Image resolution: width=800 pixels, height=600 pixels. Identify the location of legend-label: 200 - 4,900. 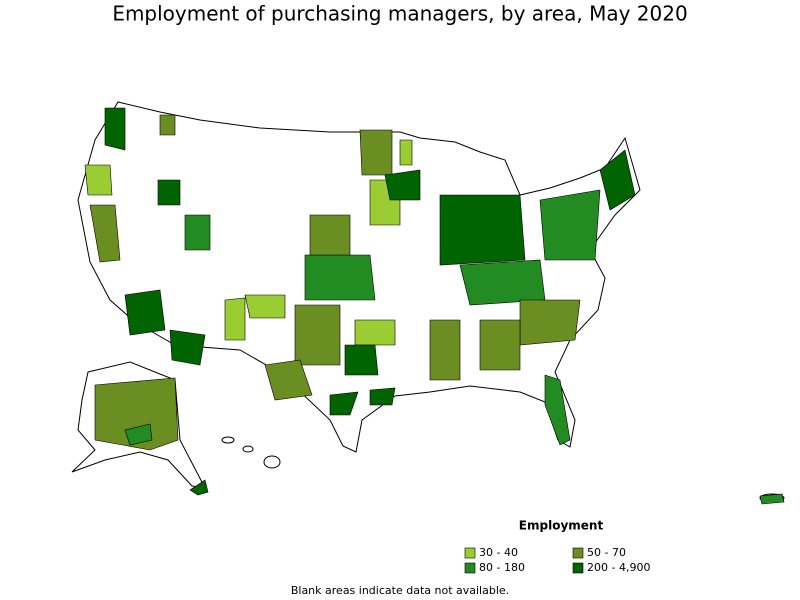
(618, 567).